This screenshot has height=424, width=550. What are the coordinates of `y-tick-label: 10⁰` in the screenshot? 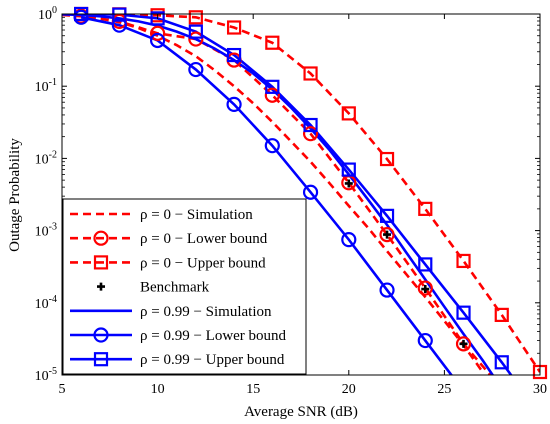 It's located at (47, 14).